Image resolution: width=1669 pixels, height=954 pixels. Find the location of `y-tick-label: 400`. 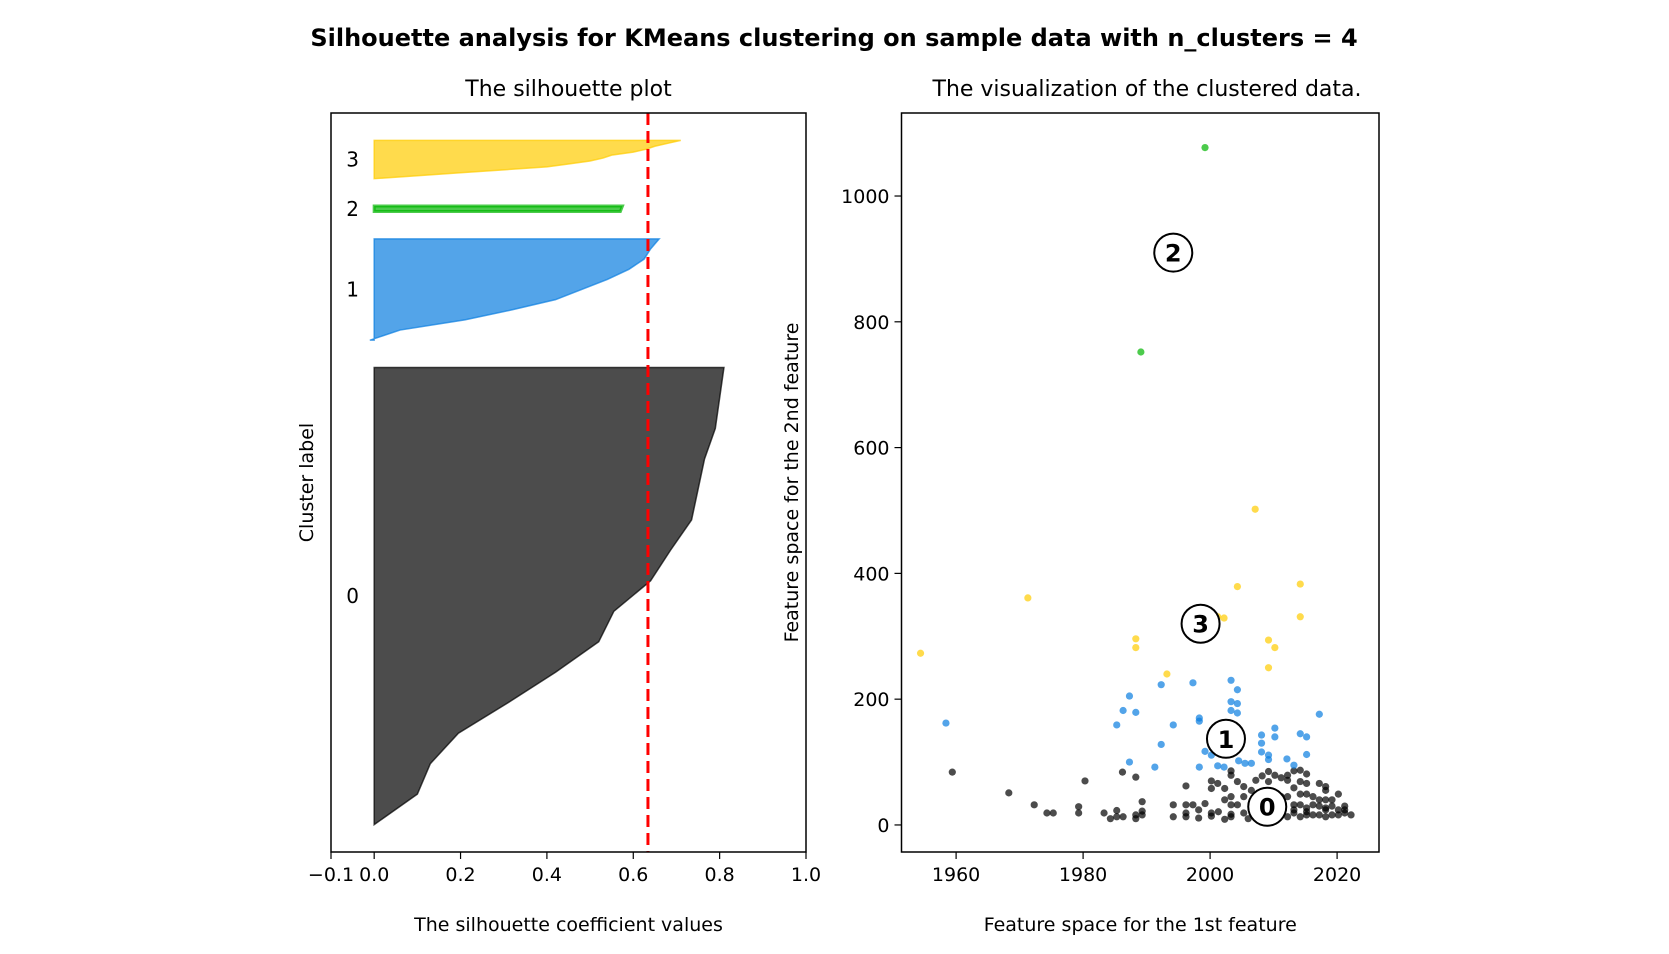

y-tick-label: 400 is located at coordinates (871, 574).